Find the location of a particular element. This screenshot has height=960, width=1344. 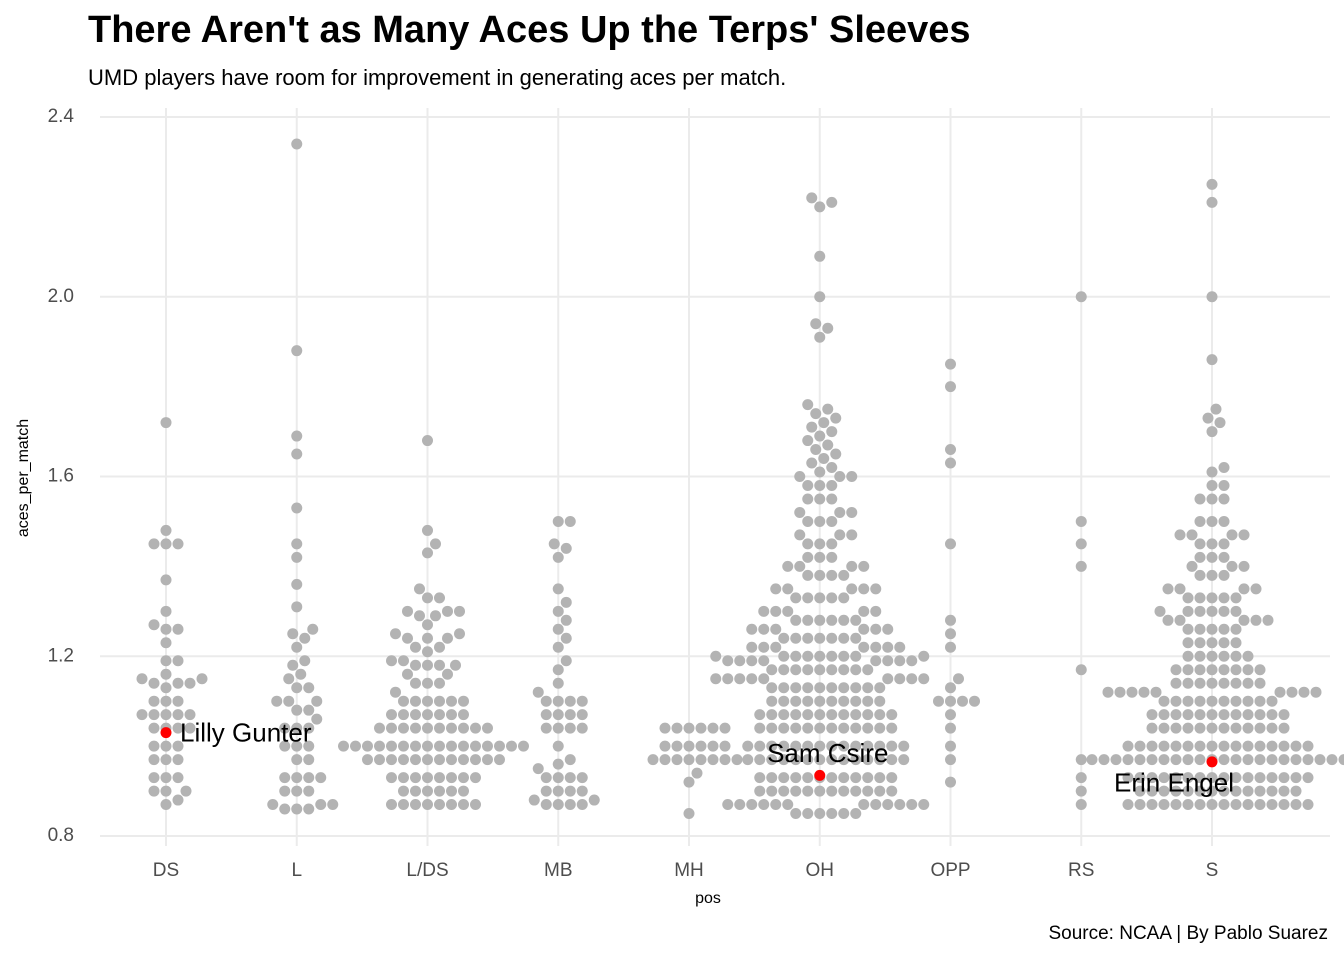

highlight-point is located at coordinates (820, 775).